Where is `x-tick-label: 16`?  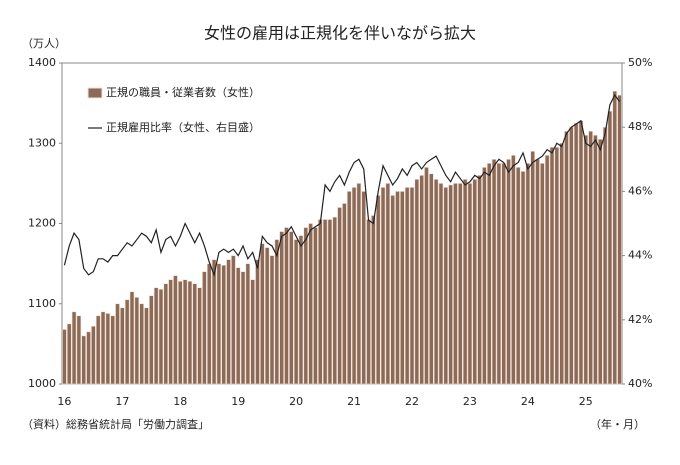 x-tick-label: 16 is located at coordinates (64, 401).